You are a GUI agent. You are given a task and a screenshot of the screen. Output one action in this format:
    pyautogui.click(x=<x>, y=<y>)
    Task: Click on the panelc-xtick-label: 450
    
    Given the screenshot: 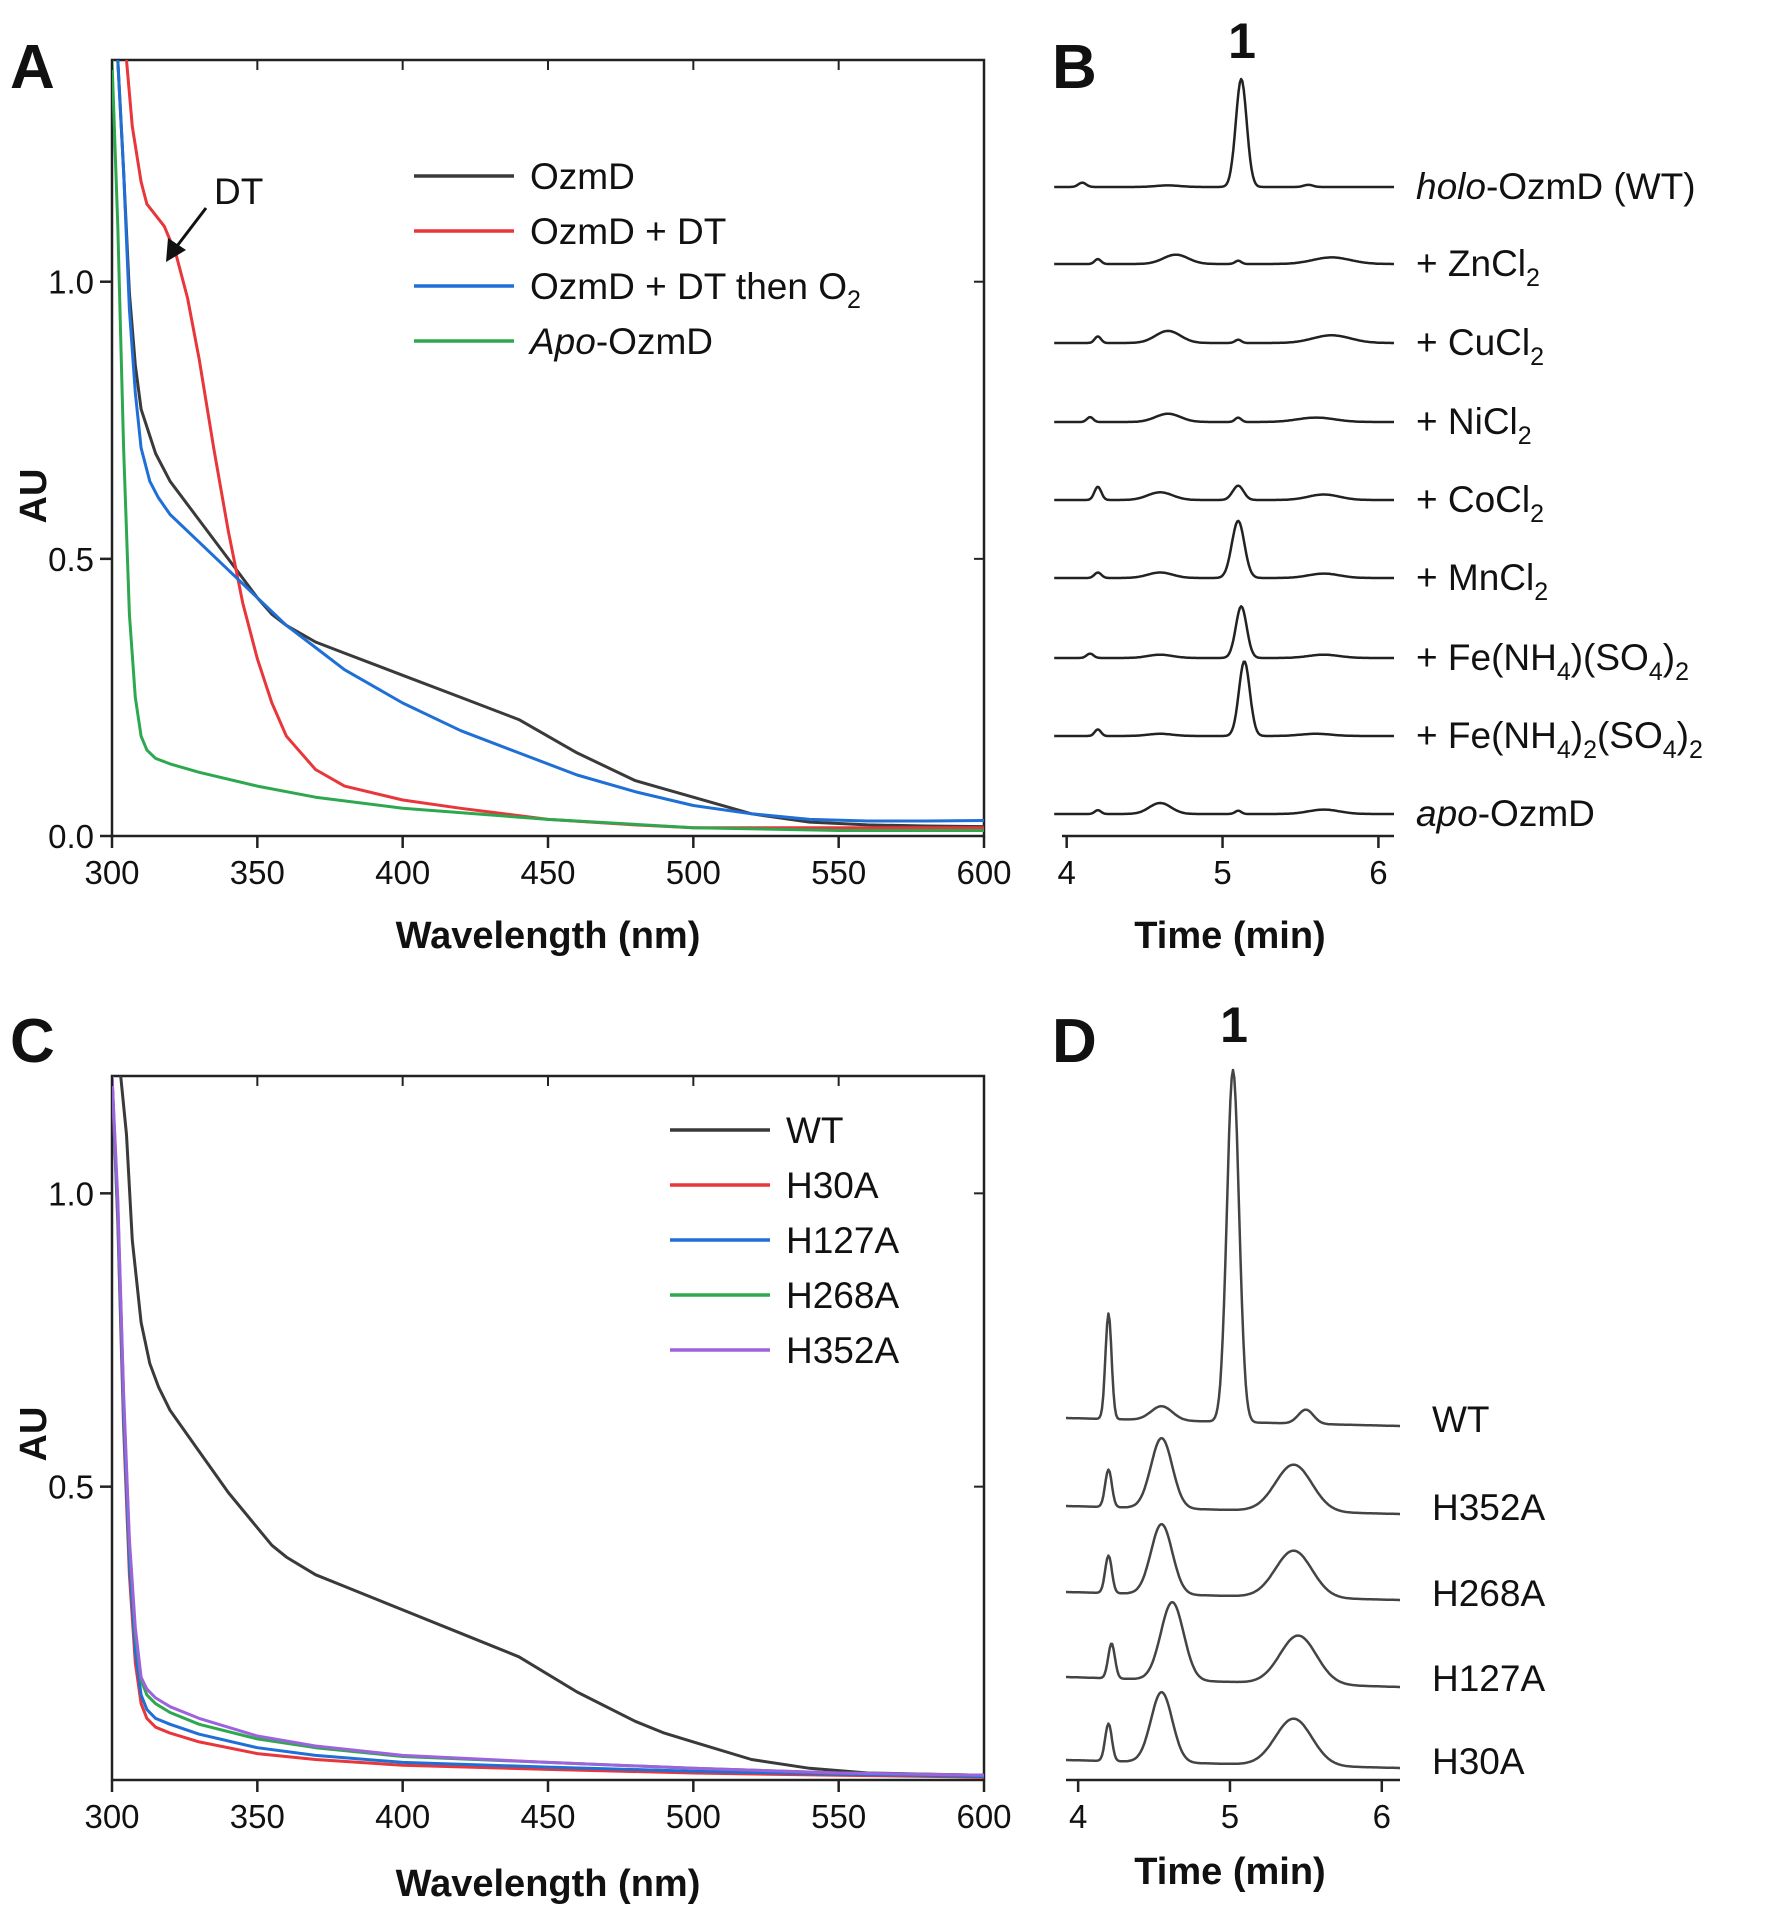 What is the action you would take?
    pyautogui.click(x=547, y=1816)
    